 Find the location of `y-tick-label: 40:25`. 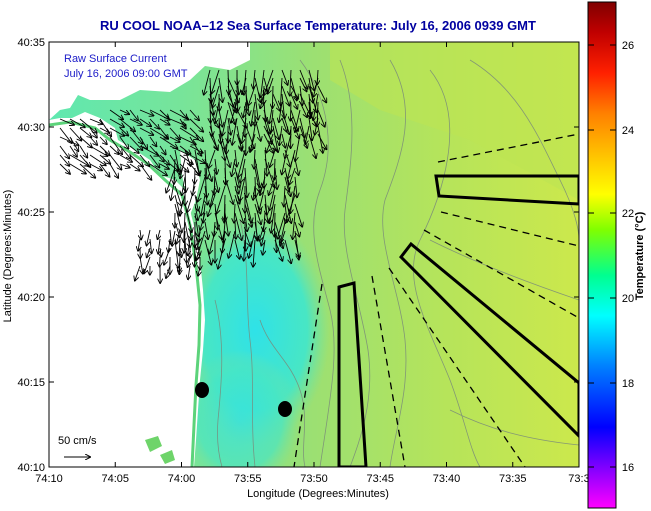

y-tick-label: 40:25 is located at coordinates (31, 213).